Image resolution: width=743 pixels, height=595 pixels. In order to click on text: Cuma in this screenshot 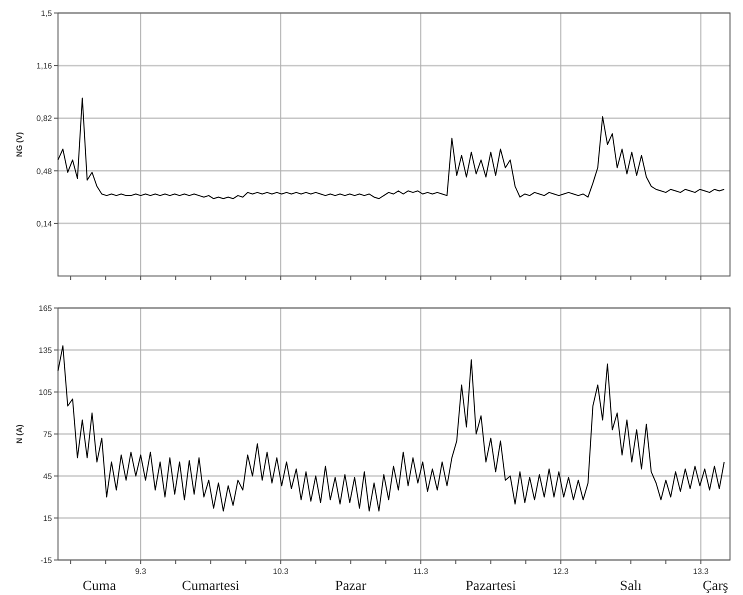, I will do `click(99, 586)`.